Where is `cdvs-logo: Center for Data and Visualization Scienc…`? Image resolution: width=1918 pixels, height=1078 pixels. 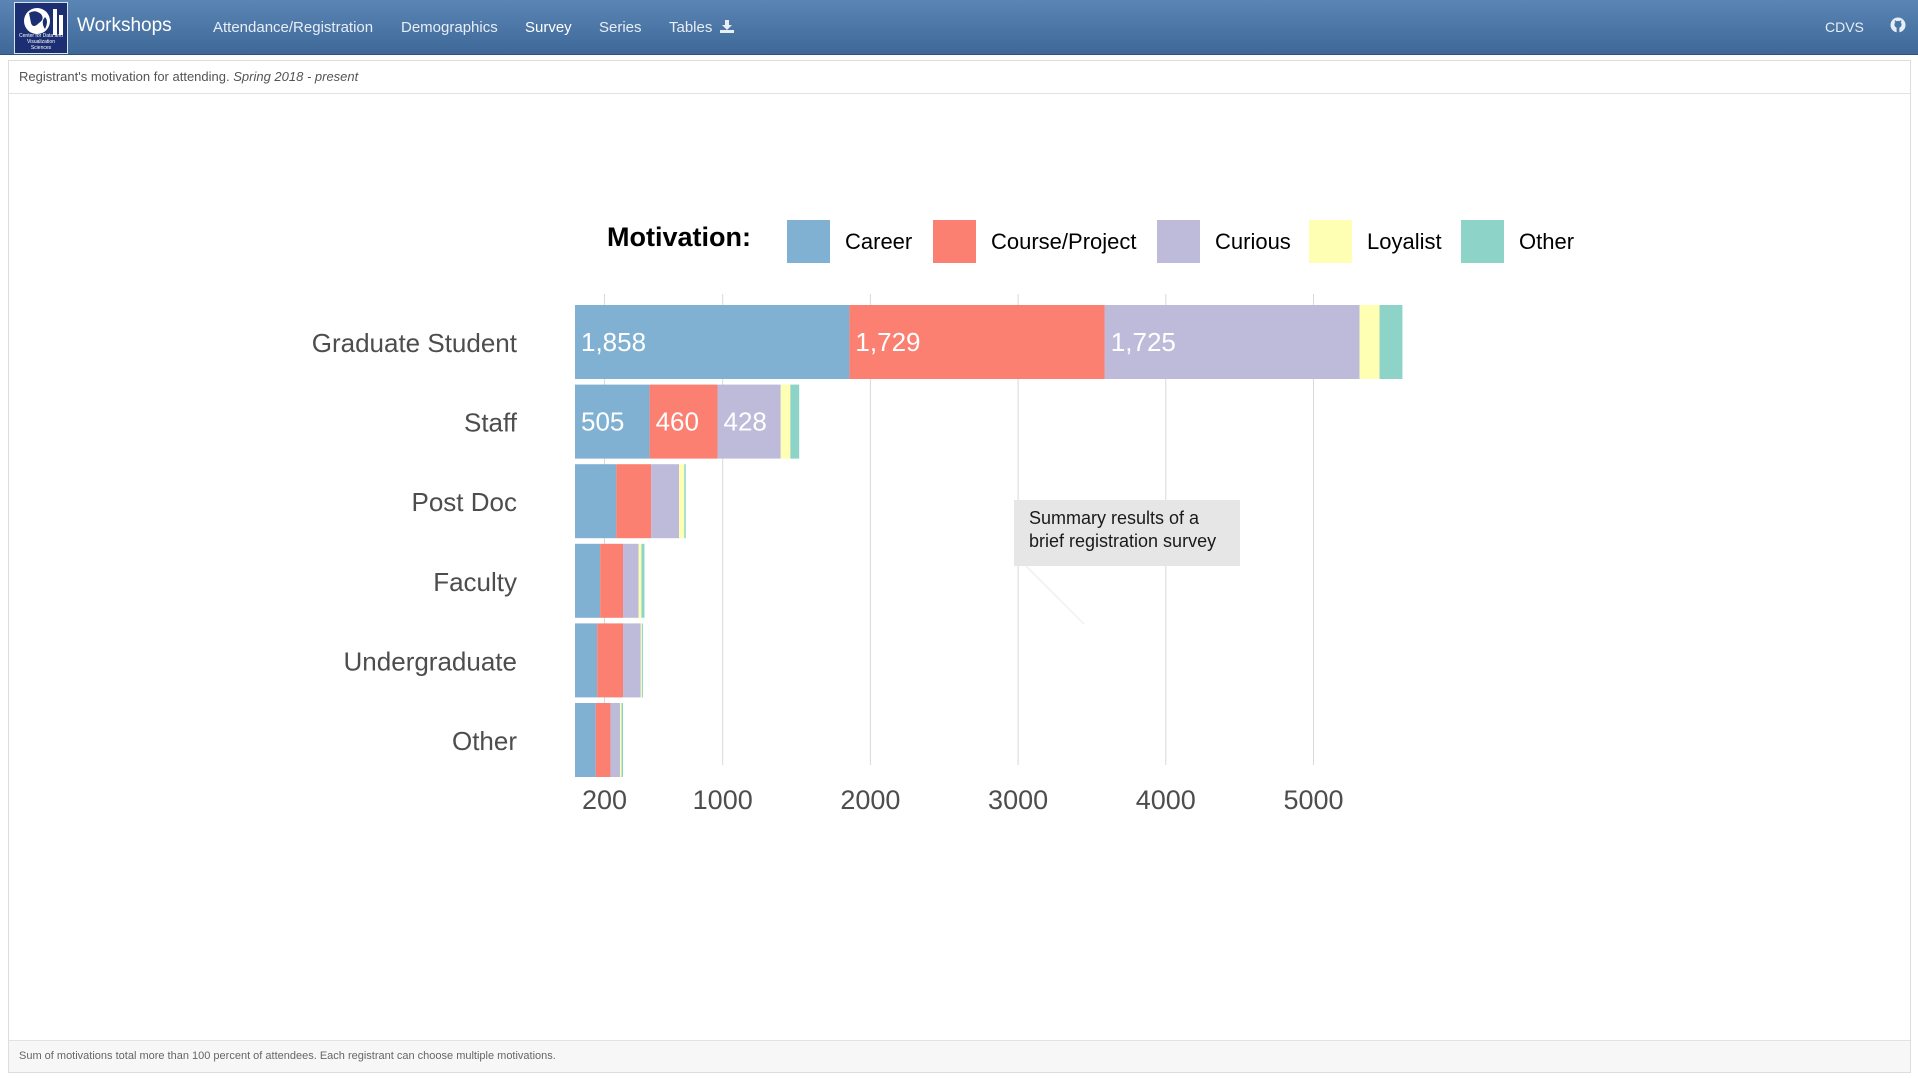
cdvs-logo: Center for Data and Visualization Scienc… is located at coordinates (41, 28).